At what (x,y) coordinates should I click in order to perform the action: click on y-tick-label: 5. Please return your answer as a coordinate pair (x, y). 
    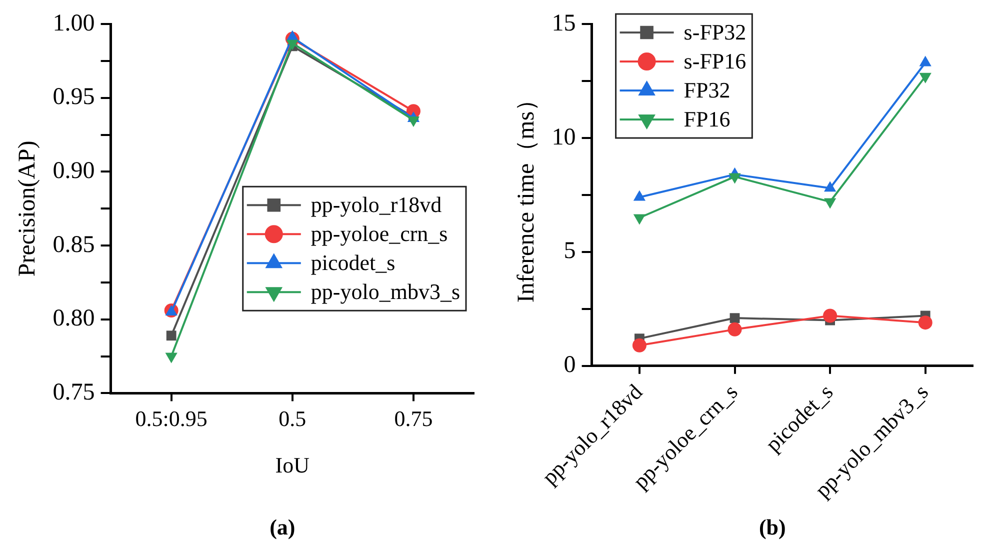
    Looking at the image, I should click on (570, 251).